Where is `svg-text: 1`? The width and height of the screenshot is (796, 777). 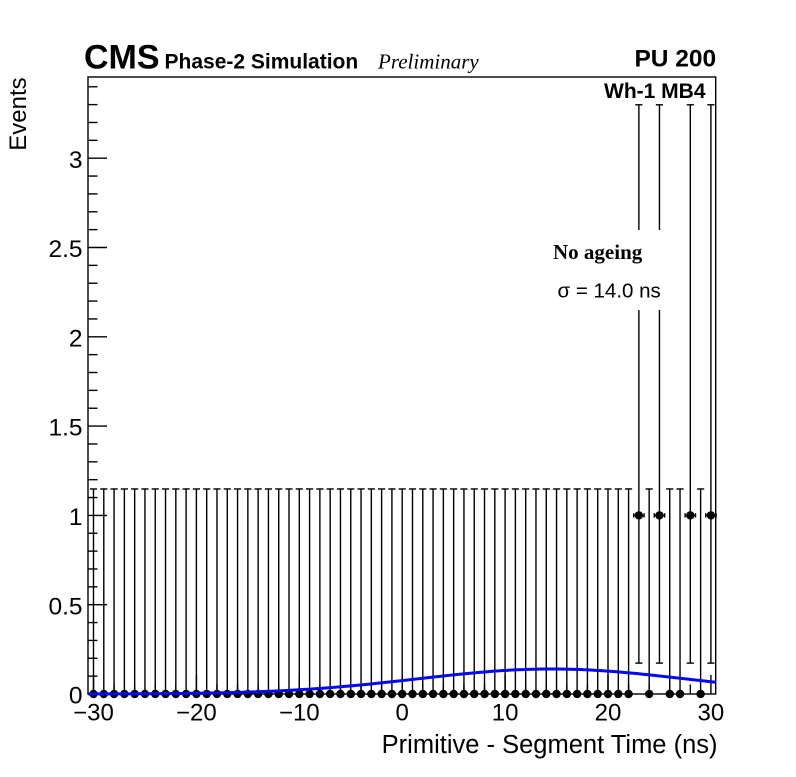
svg-text: 1 is located at coordinates (76, 517).